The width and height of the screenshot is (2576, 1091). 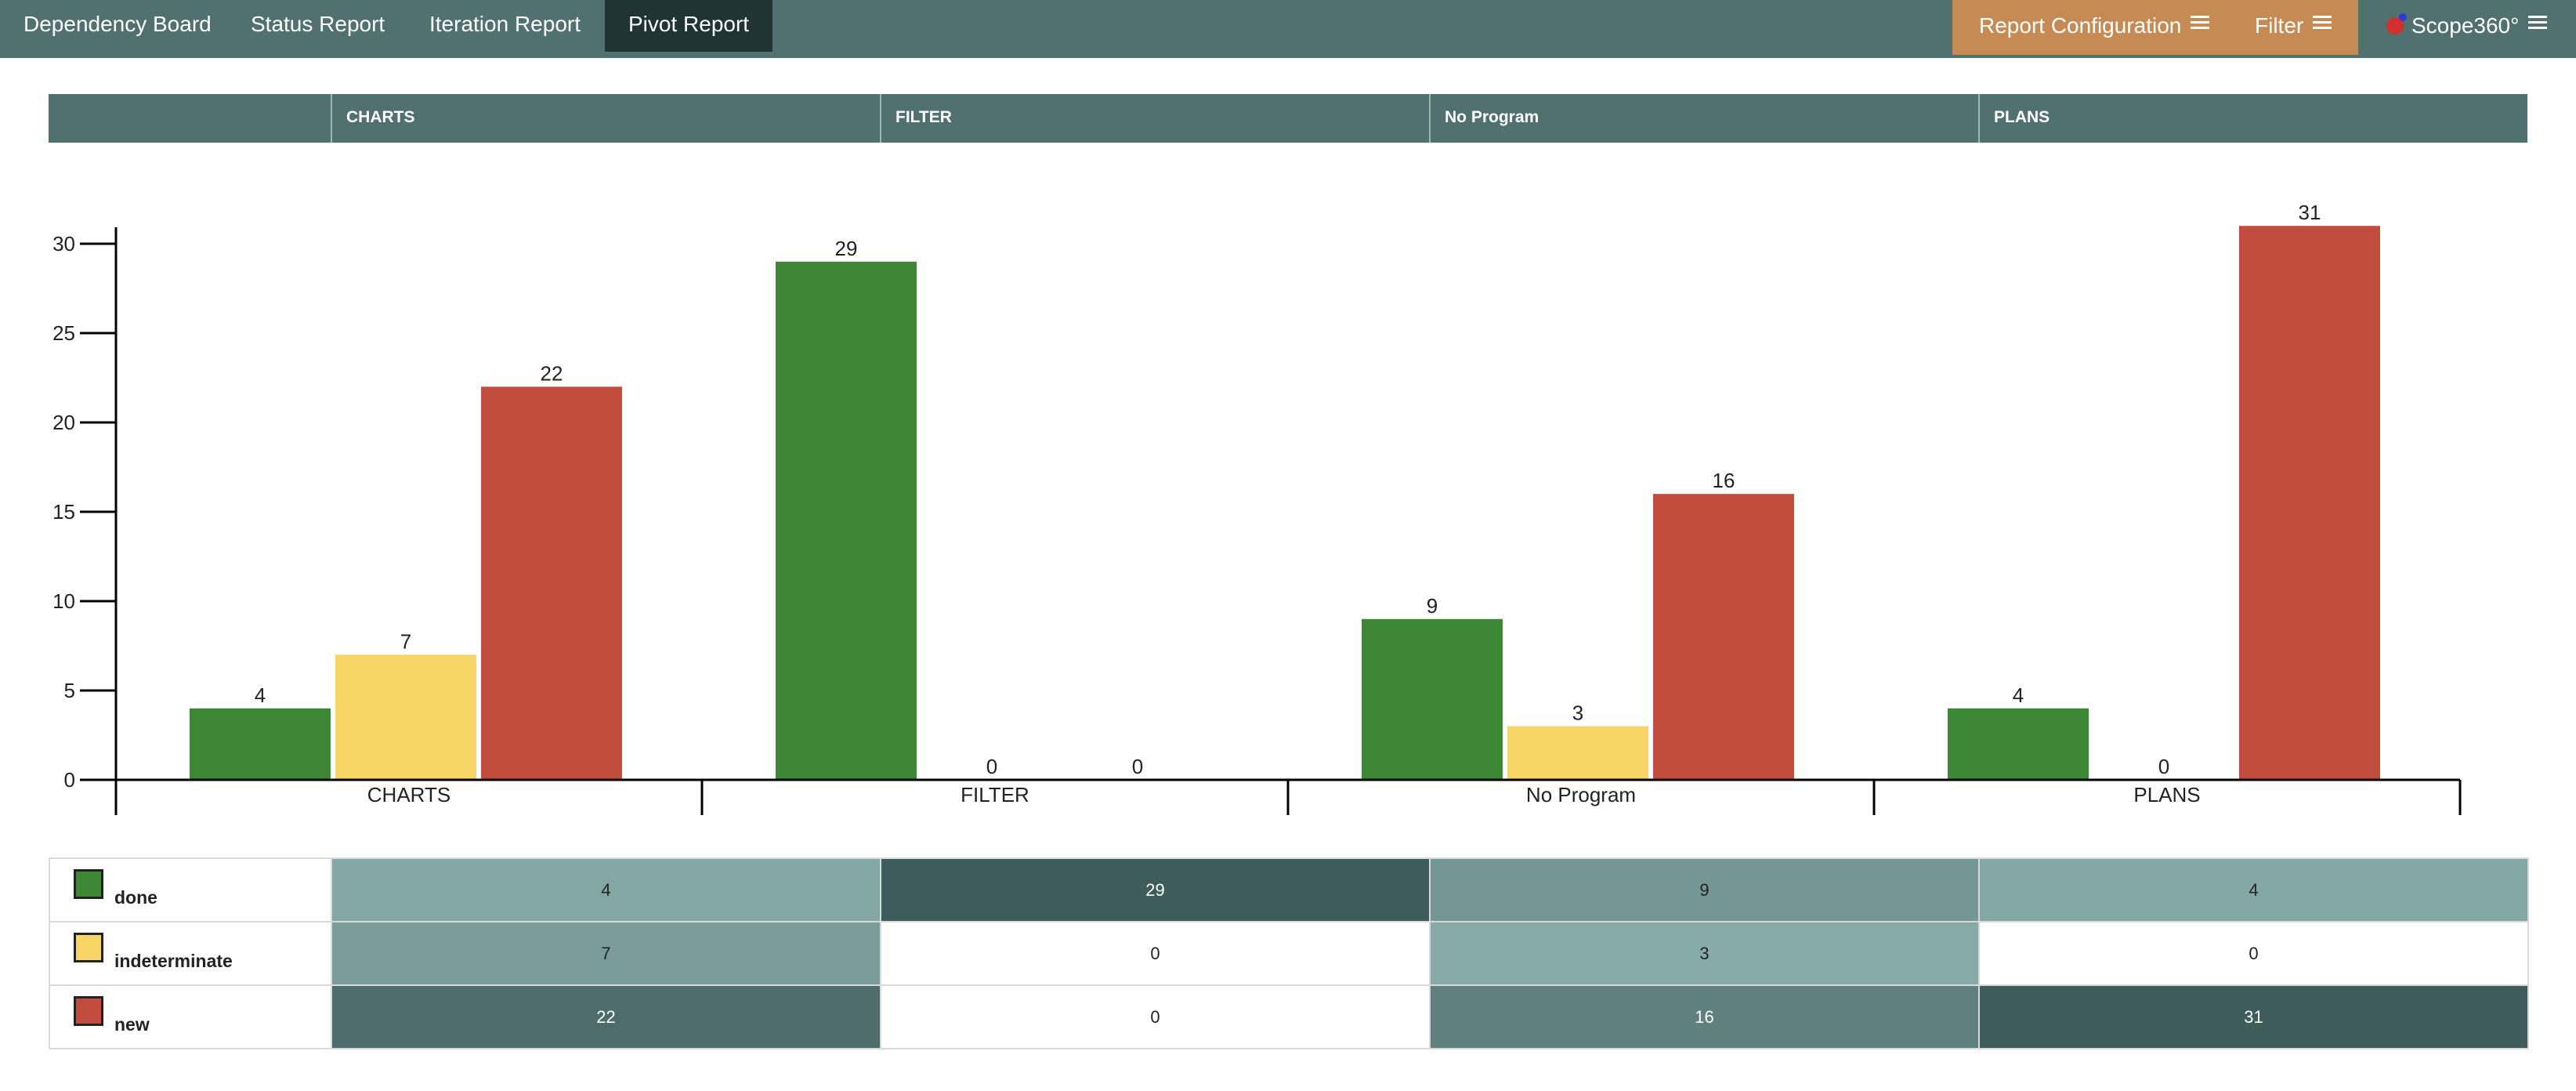 I want to click on x-category-label: CHARTS, so click(x=408, y=794).